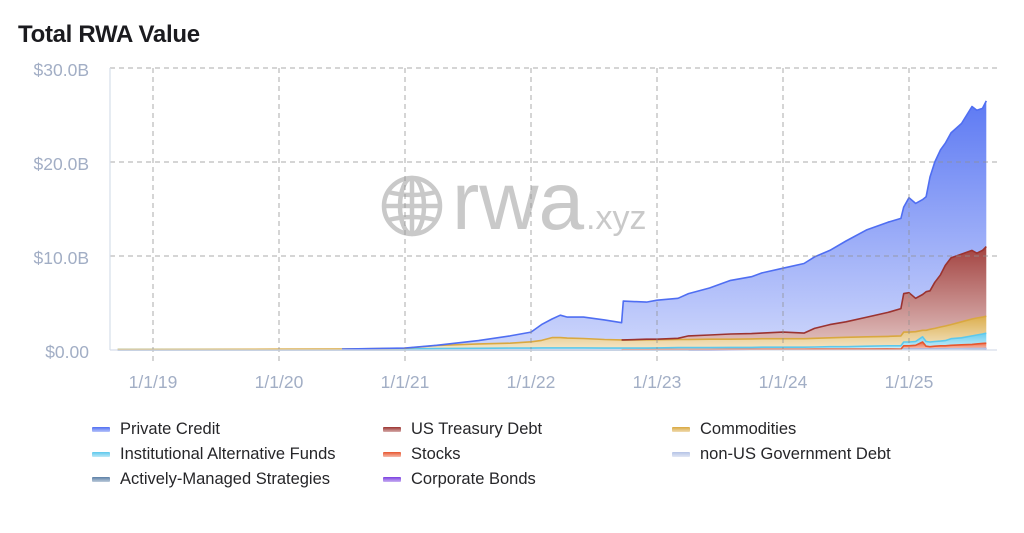  I want to click on legend-item-corporate-bonds: Corporate Bonds, so click(527, 479).